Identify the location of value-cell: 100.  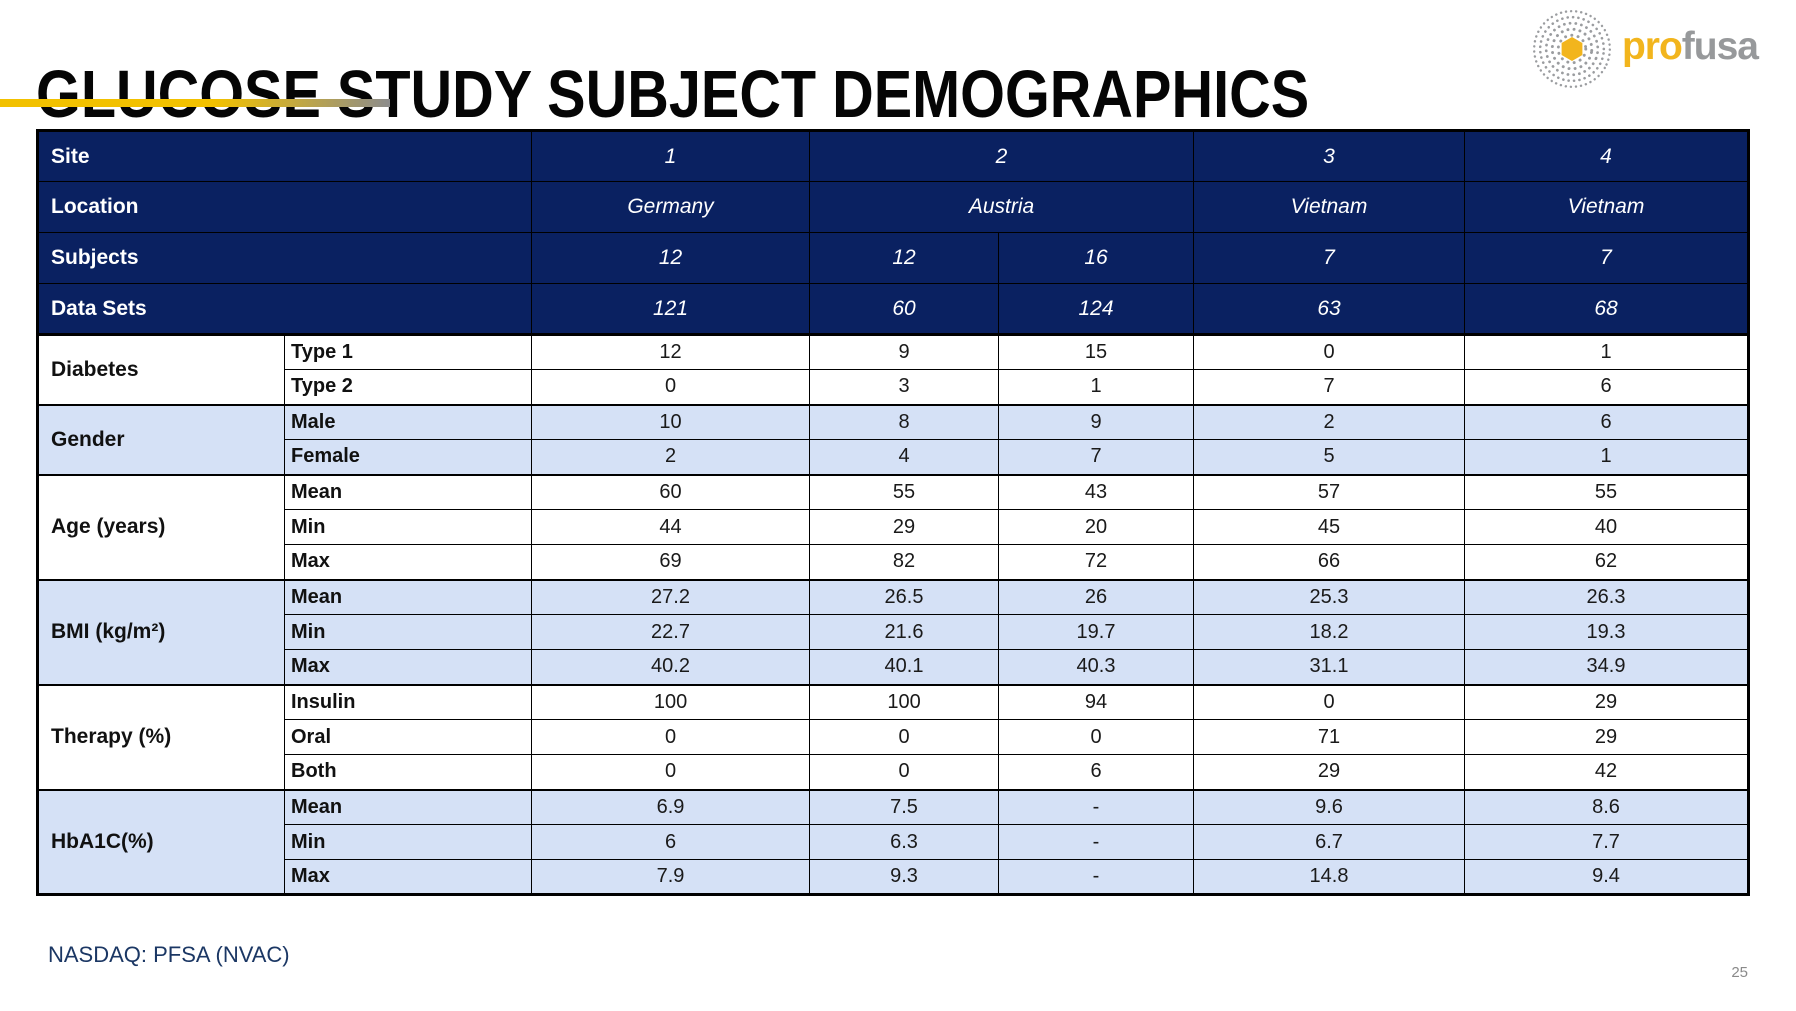
(671, 701).